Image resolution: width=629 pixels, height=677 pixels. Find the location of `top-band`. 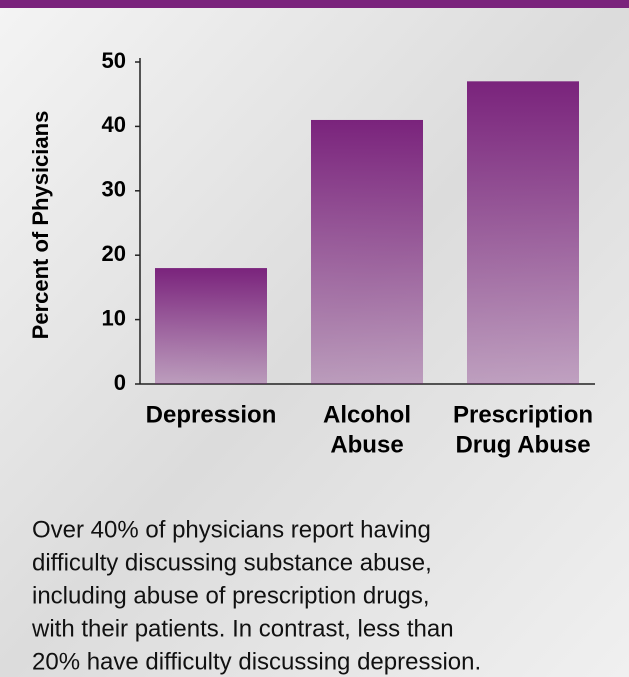

top-band is located at coordinates (314, 4).